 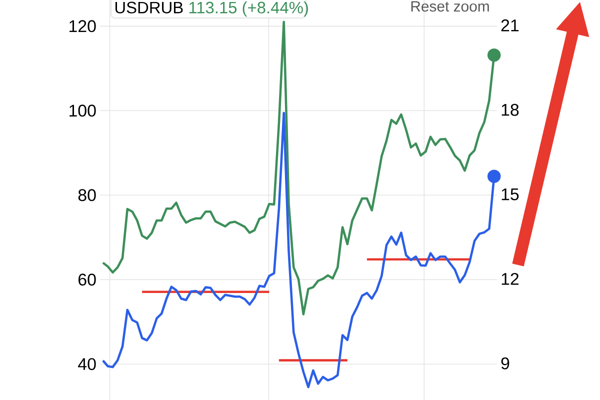 I want to click on y2-tick-label: 12, so click(x=510, y=278).